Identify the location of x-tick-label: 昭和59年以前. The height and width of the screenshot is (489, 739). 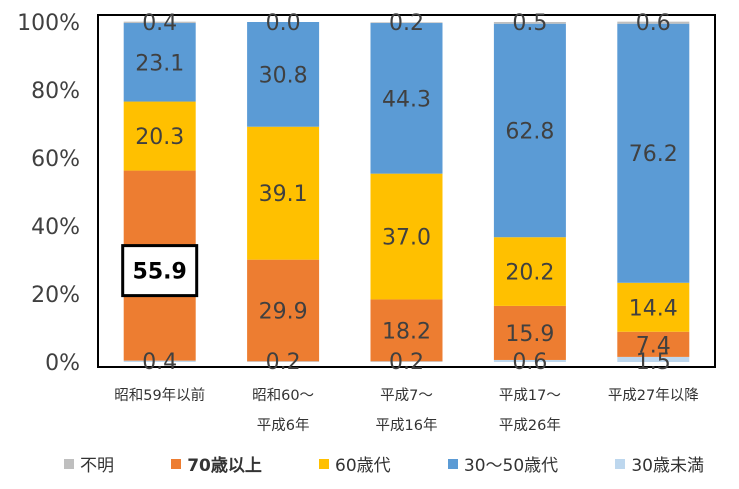
(159, 395).